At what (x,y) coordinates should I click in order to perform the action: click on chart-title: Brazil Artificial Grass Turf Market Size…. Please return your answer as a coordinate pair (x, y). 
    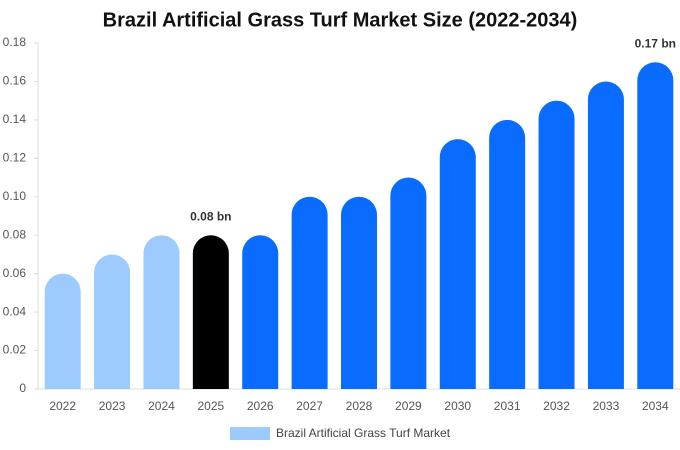
    Looking at the image, I should click on (340, 20).